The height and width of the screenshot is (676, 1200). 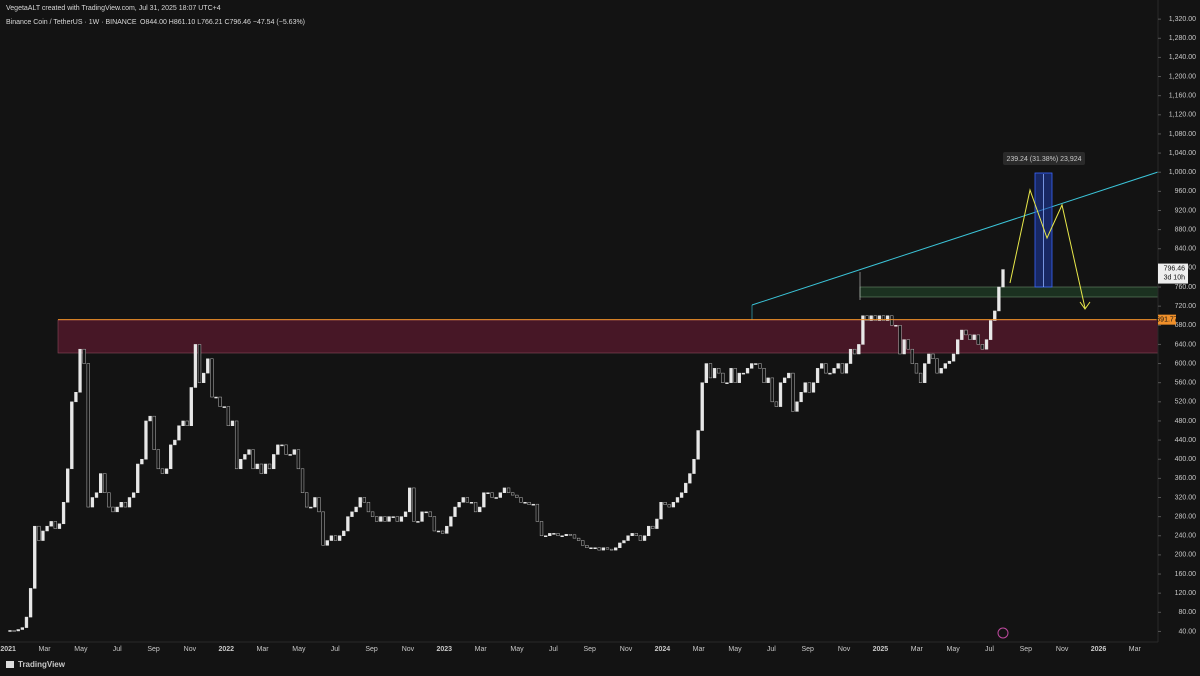 What do you see at coordinates (955, 238) in the screenshot?
I see `trend-line` at bounding box center [955, 238].